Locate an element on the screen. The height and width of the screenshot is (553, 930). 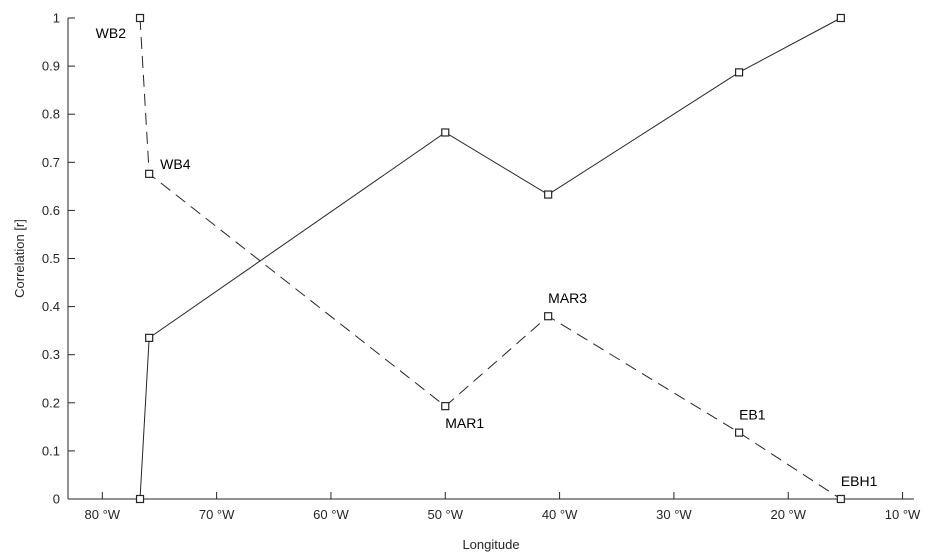
x-tick-label: 80 °W is located at coordinates (103, 514).